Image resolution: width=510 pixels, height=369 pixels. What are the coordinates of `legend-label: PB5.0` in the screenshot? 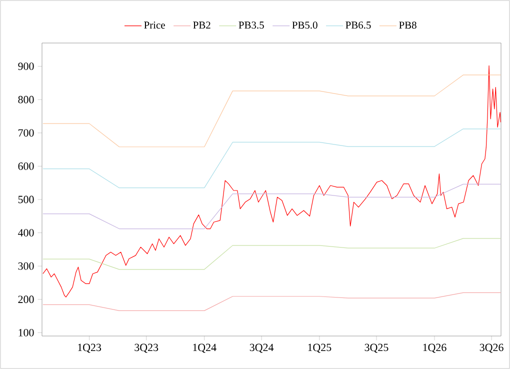 It's located at (305, 25).